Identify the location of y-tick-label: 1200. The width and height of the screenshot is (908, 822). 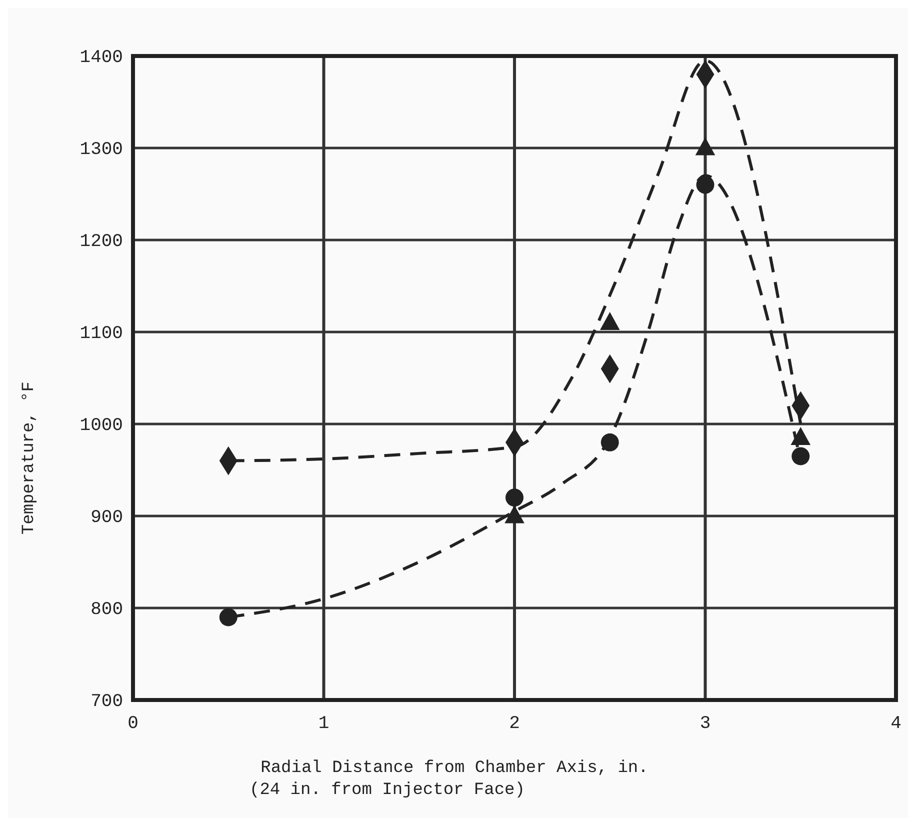
(101, 242).